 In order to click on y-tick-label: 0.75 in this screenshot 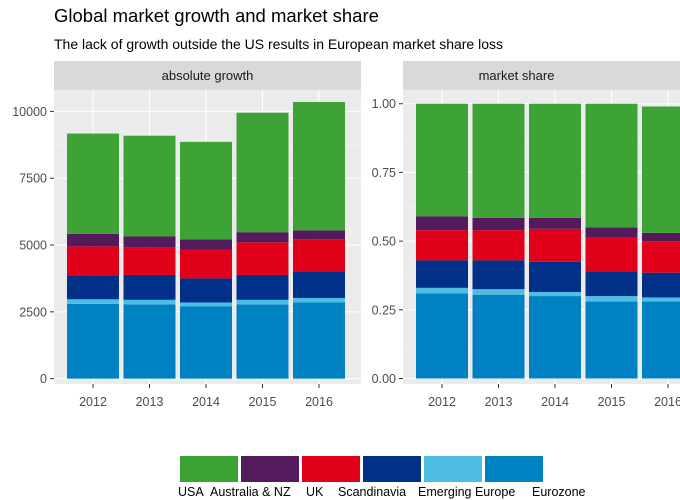, I will do `click(384, 173)`.